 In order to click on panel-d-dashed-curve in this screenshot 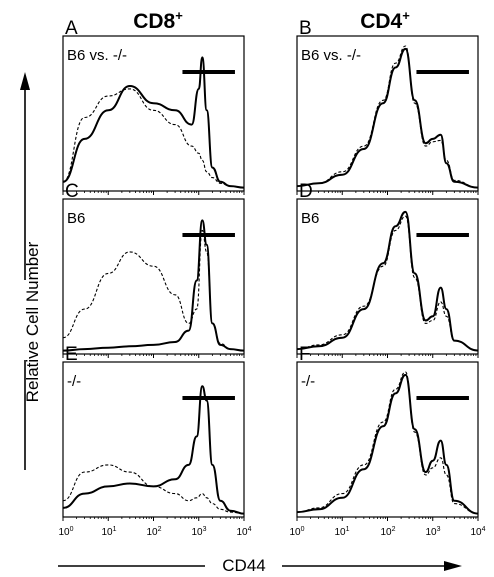, I will do `click(387, 283)`.